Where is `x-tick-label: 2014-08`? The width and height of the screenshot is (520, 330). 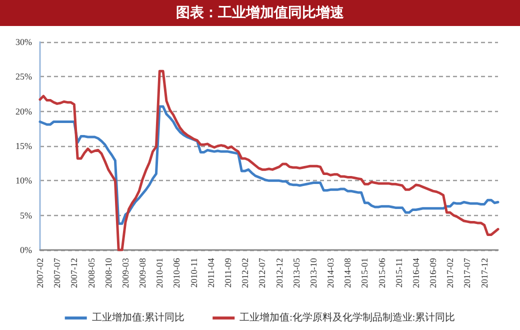
x-tick-label: 2014-08 is located at coordinates (347, 273).